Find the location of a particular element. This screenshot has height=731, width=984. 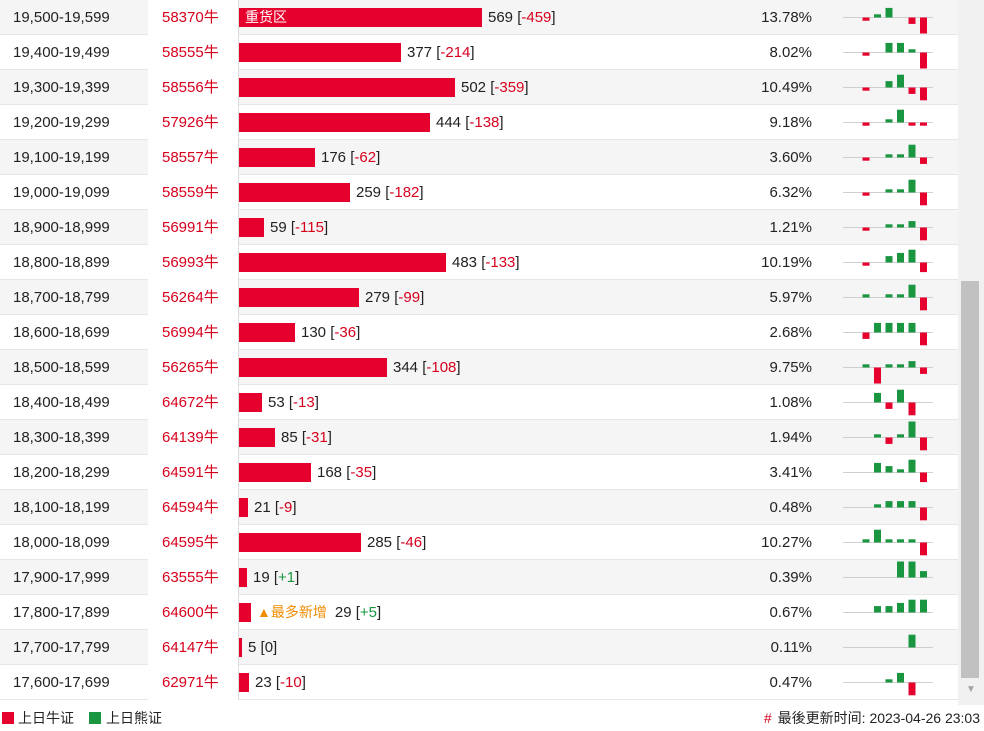

warrant-code-link: 58370牛 is located at coordinates (190, 17).